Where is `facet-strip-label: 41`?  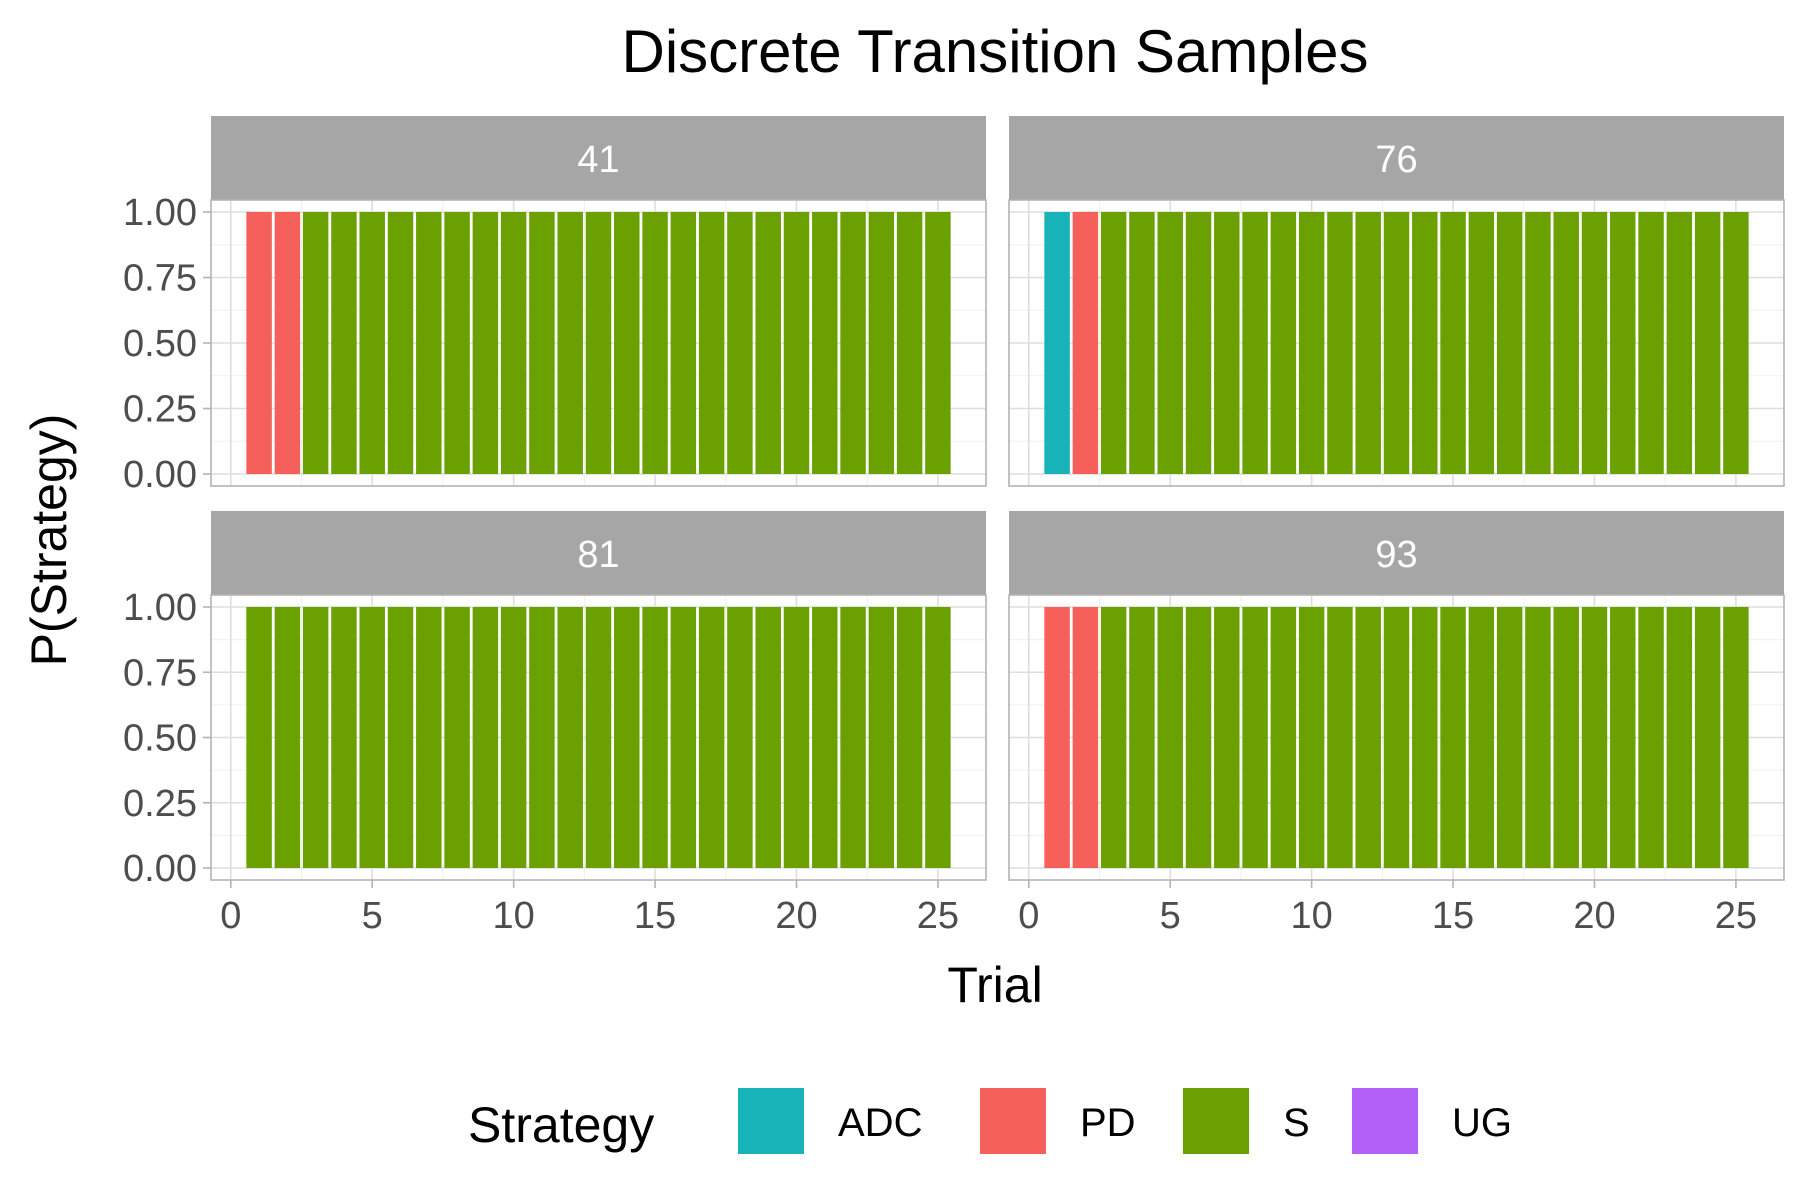 facet-strip-label: 41 is located at coordinates (598, 160).